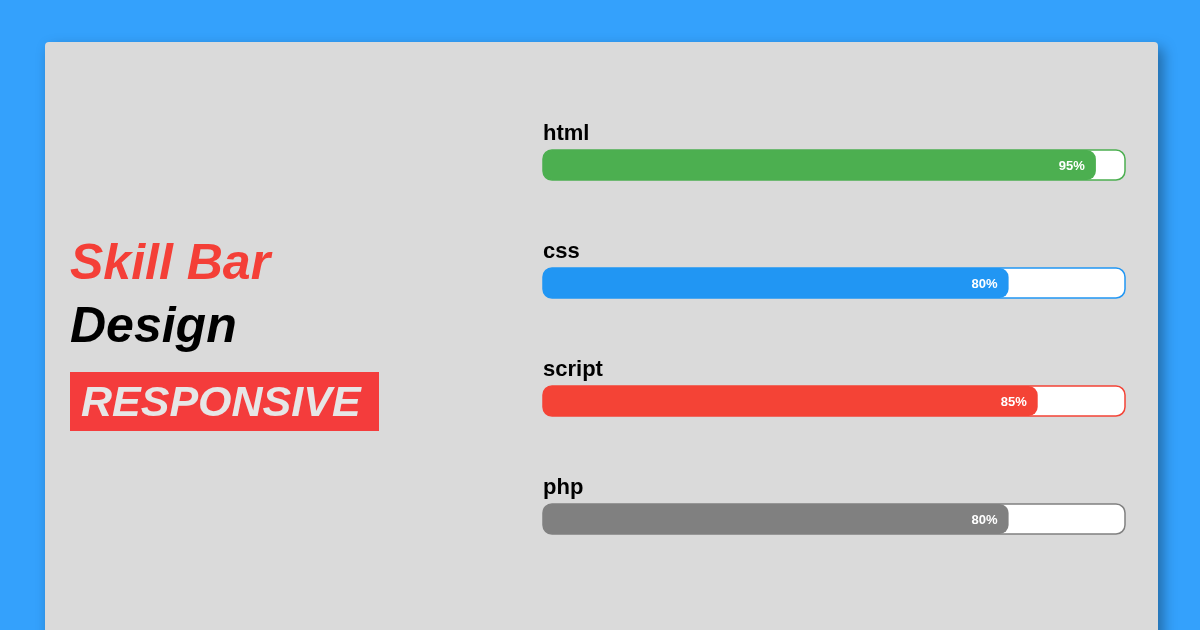 This screenshot has width=1200, height=630. Describe the element at coordinates (170, 294) in the screenshot. I see `text: Skill Bar Design` at that location.